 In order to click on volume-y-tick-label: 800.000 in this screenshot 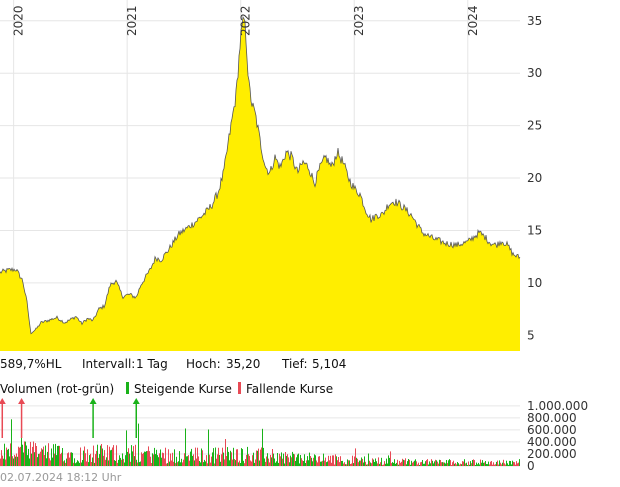, I will do `click(552, 418)`.